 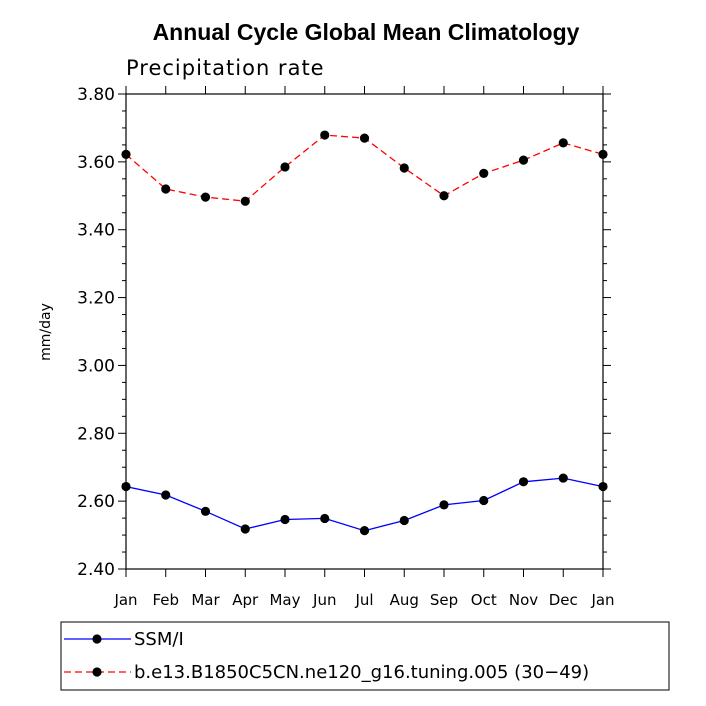 I want to click on y-axis-title: mm/day, so click(x=46, y=332).